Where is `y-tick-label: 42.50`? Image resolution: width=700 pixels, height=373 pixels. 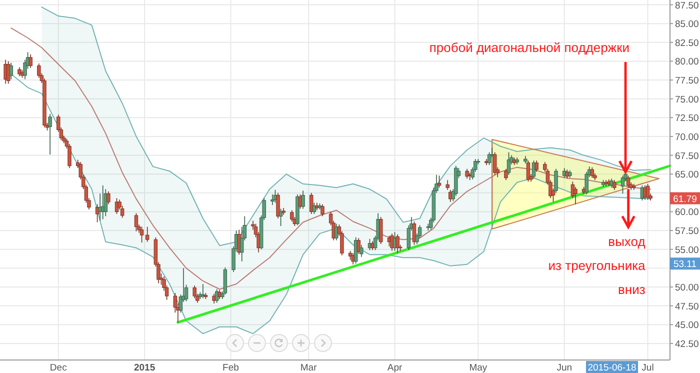 y-tick-label: 42.50 is located at coordinates (687, 344).